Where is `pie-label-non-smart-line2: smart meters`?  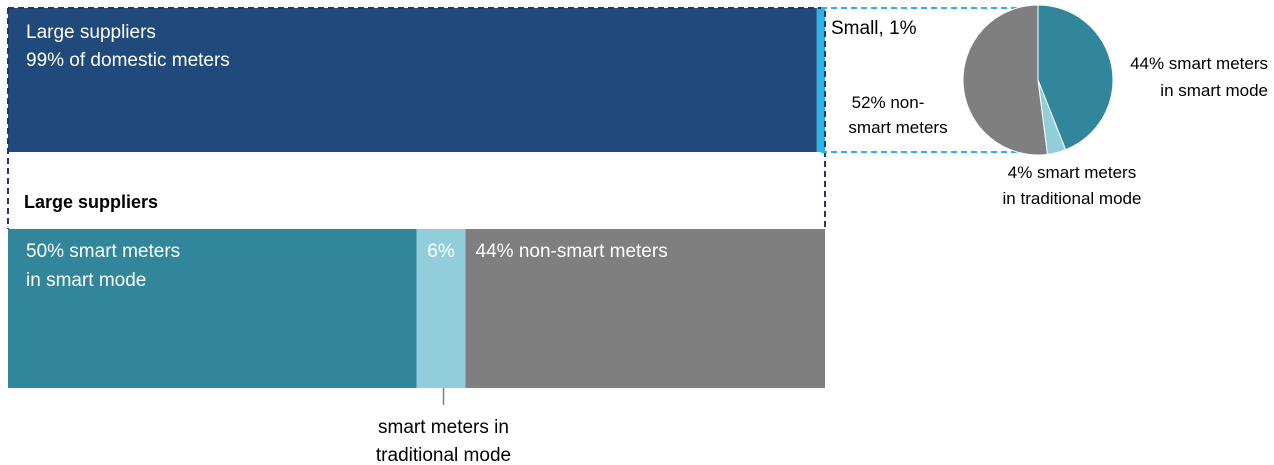
pie-label-non-smart-line2: smart meters is located at coordinates (897, 127).